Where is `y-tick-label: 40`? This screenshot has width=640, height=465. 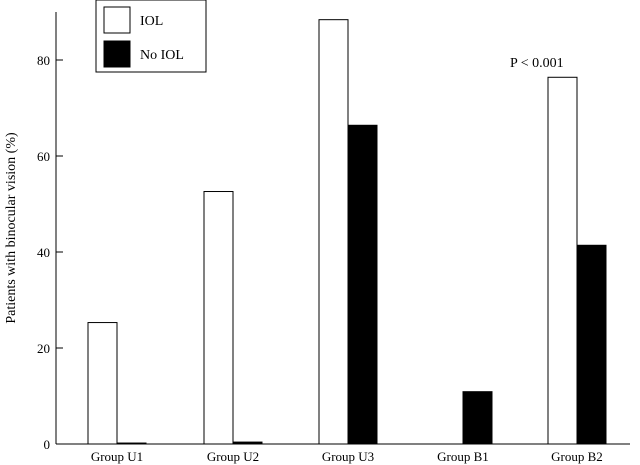
y-tick-label: 40 is located at coordinates (43, 252).